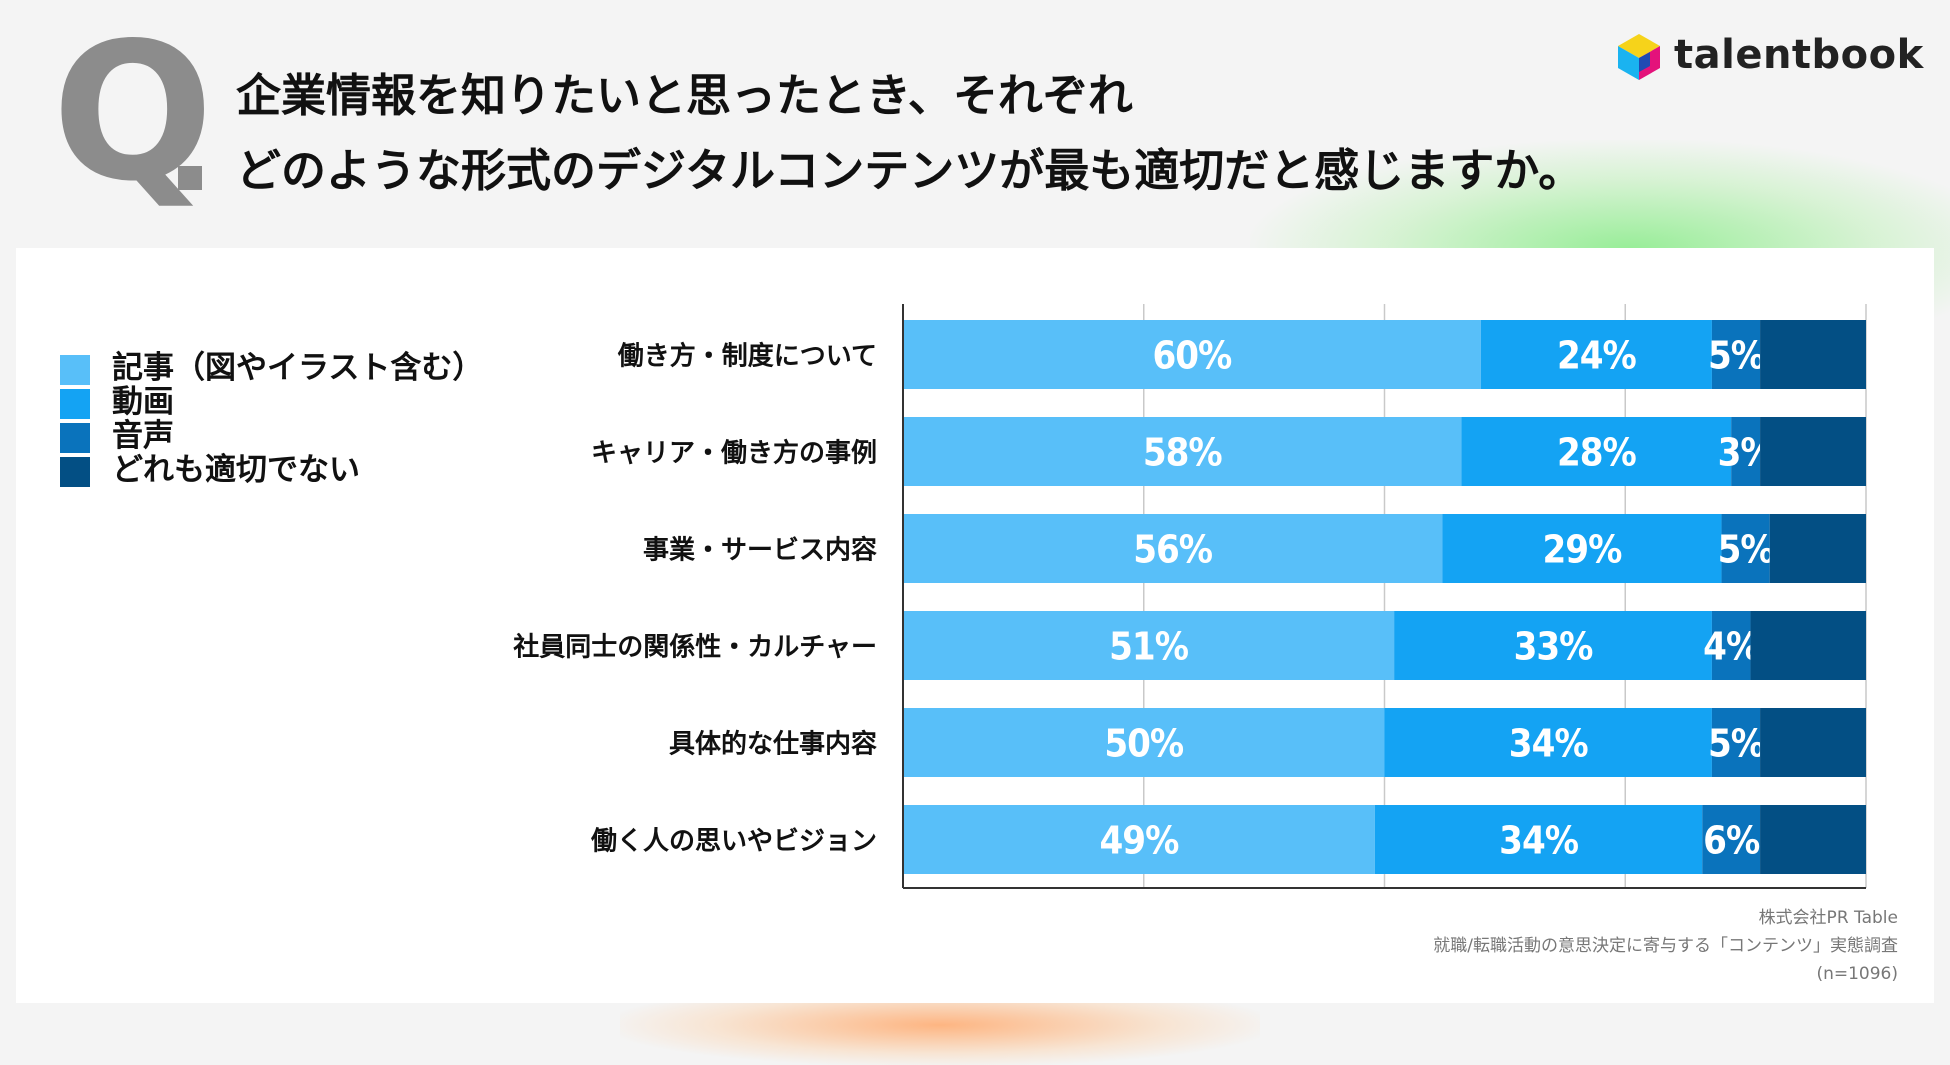  What do you see at coordinates (75, 370) in the screenshot?
I see `legend-swatch-article` at bounding box center [75, 370].